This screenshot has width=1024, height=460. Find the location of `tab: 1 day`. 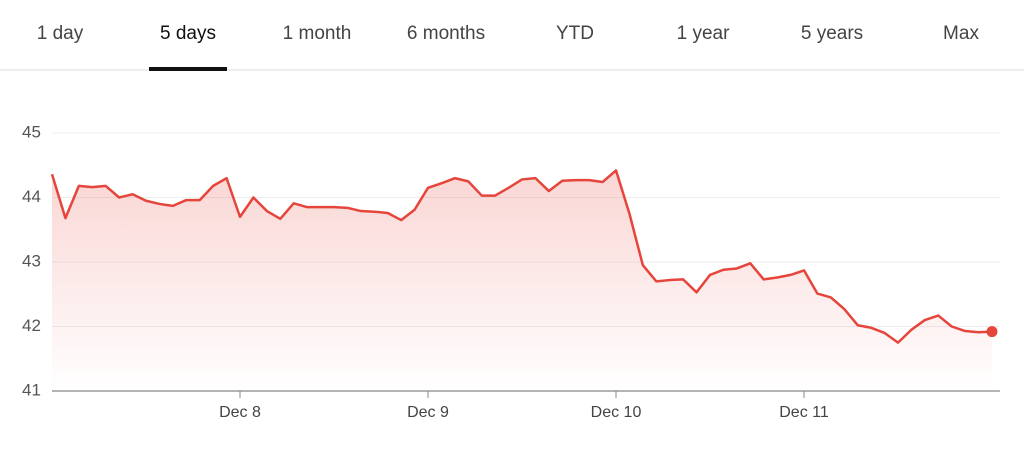

tab: 1 day is located at coordinates (60, 33).